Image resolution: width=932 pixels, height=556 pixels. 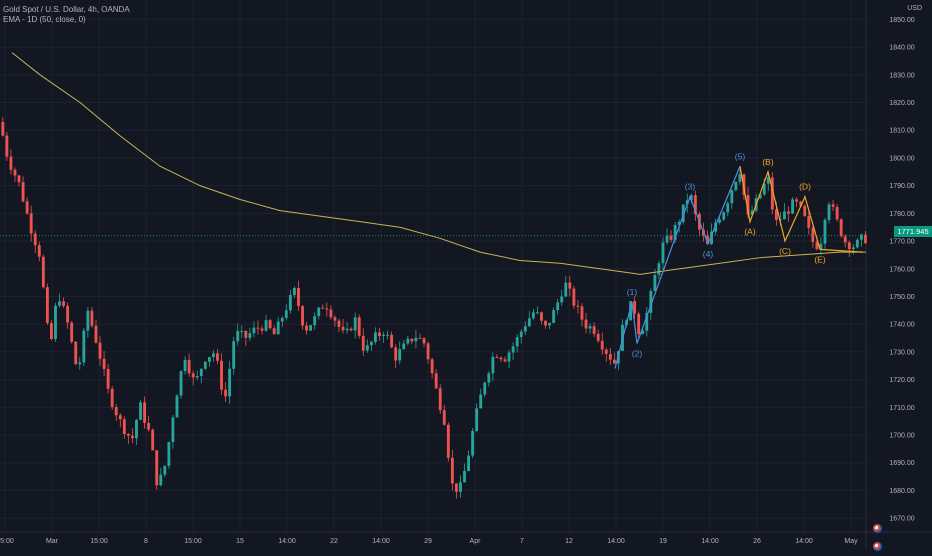 I want to click on wave-label: (E), so click(x=820, y=259).